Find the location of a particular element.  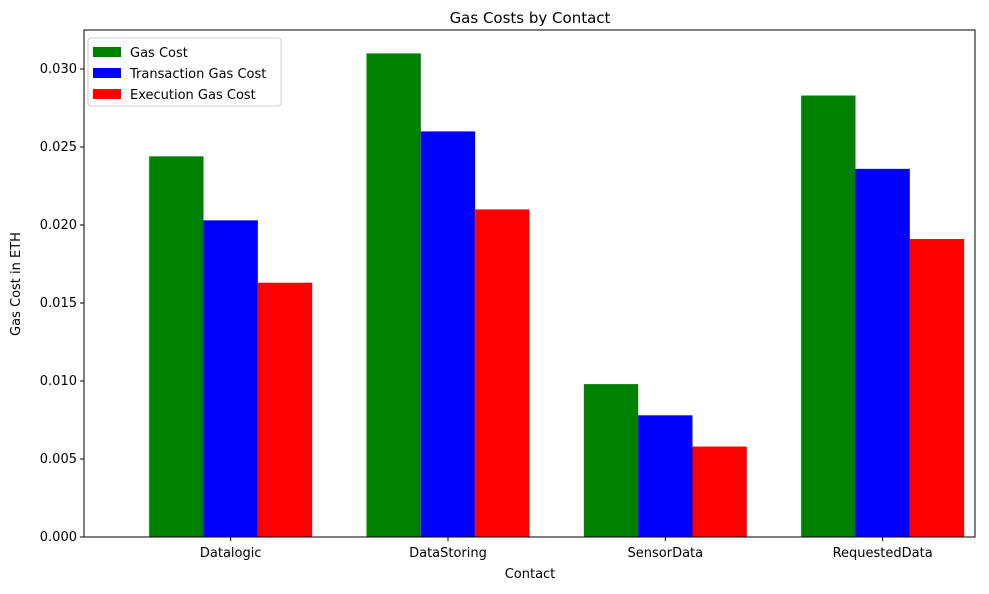

legend-label: Transaction Gas Cost is located at coordinates (197, 74).